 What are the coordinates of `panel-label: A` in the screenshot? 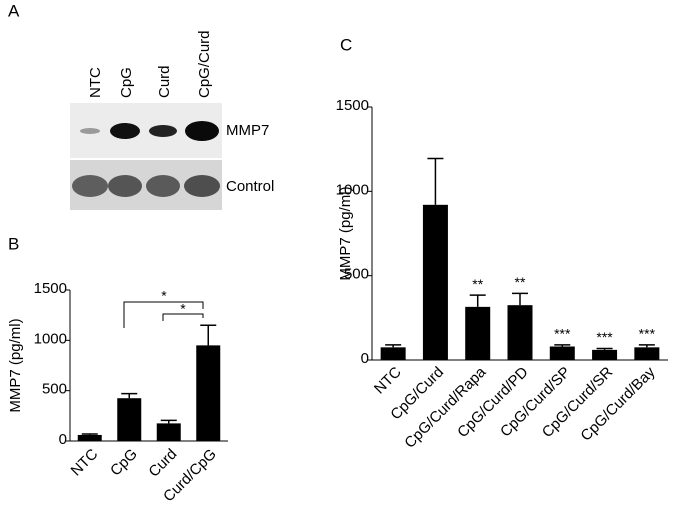 It's located at (14, 10).